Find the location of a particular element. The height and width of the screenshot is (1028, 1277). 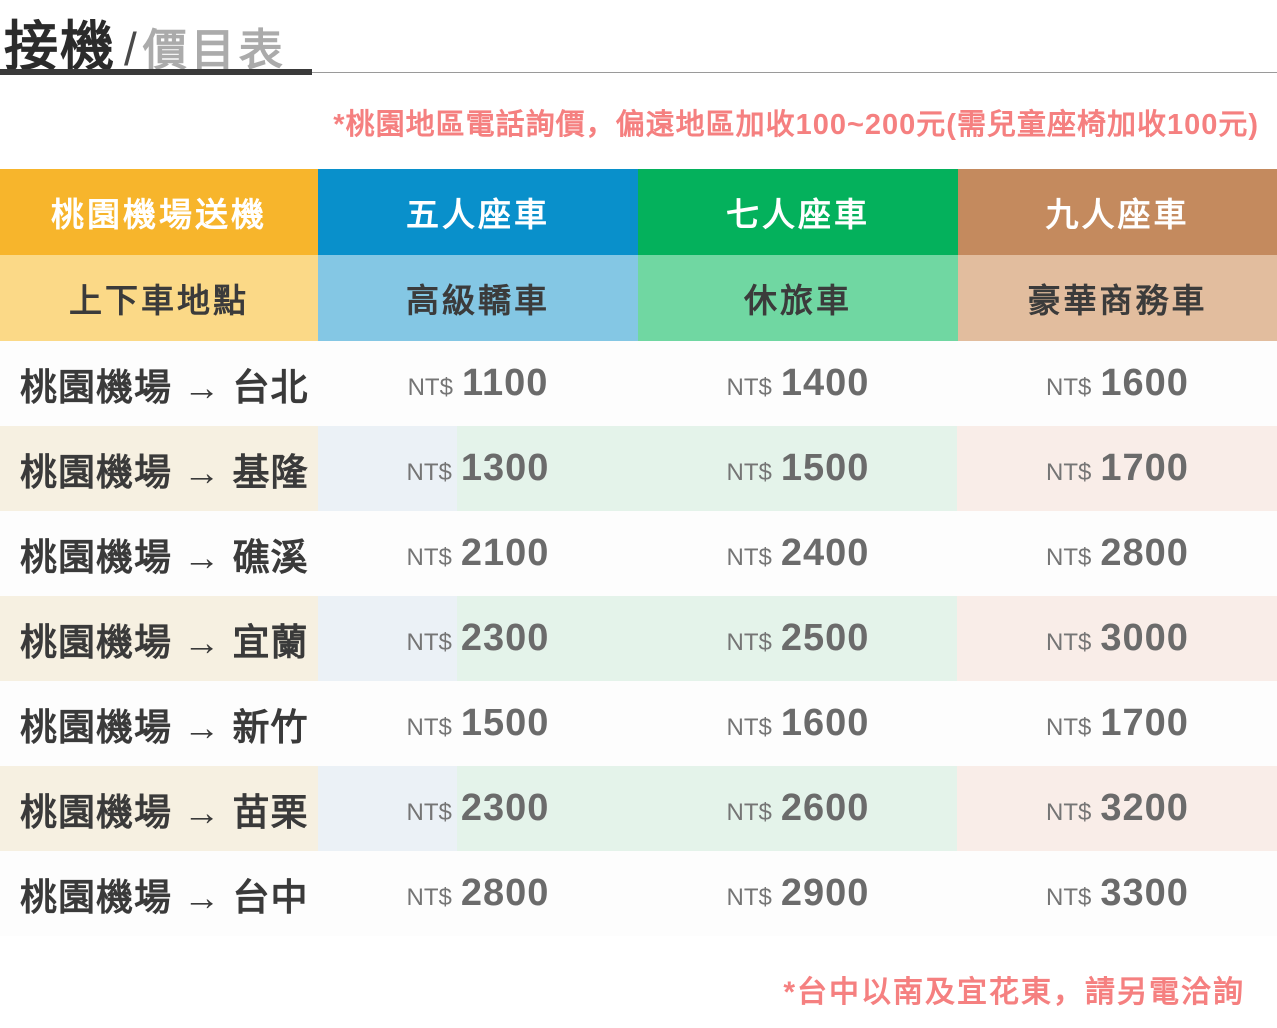

price-amount: 2500 is located at coordinates (825, 638).